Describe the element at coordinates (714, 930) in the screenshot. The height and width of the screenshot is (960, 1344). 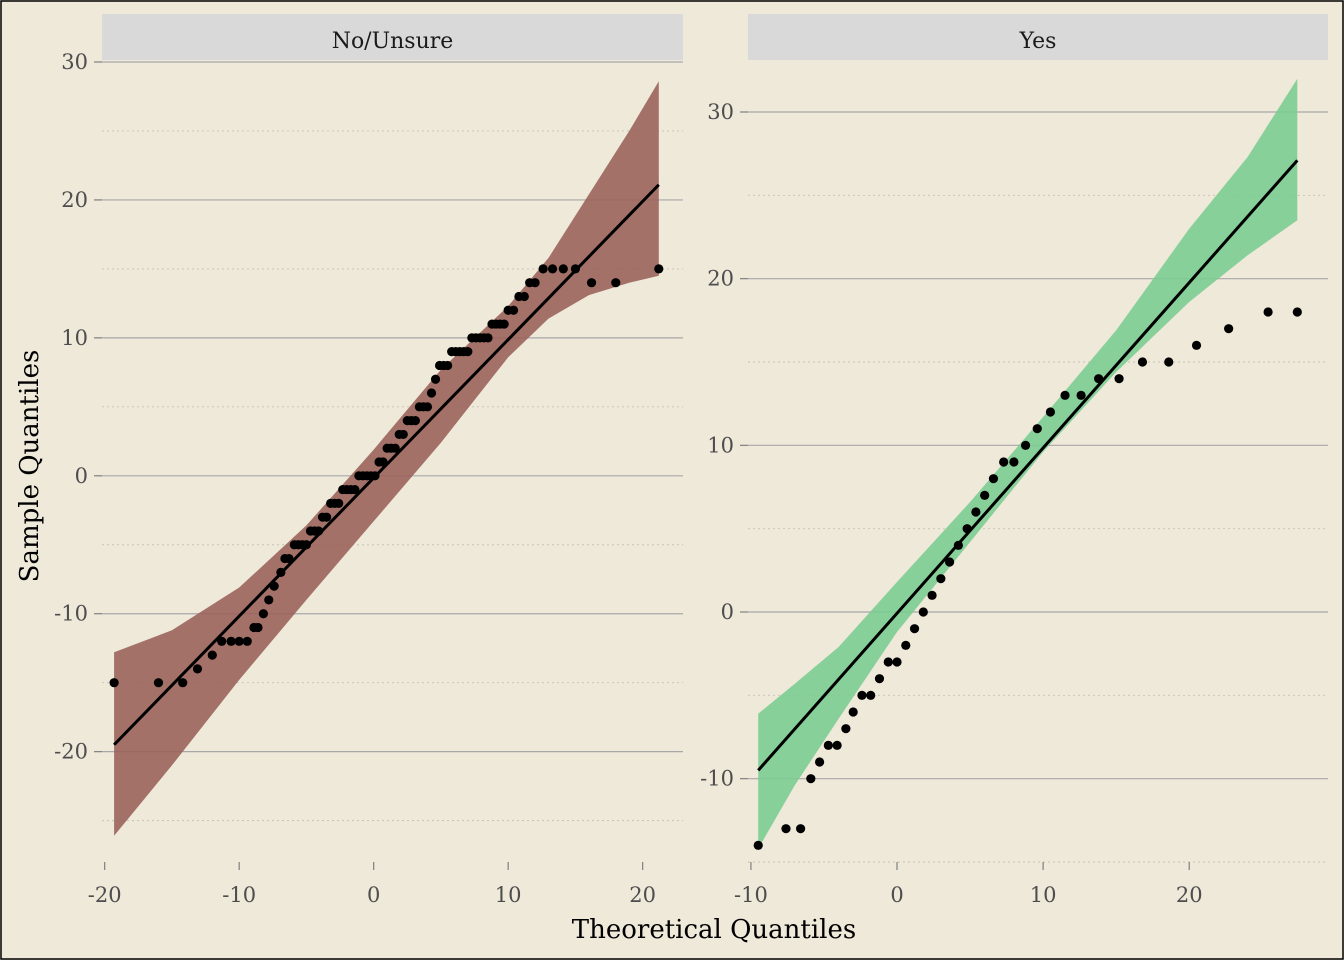
I see `x-axis-title: Theoretical Quantiles` at that location.